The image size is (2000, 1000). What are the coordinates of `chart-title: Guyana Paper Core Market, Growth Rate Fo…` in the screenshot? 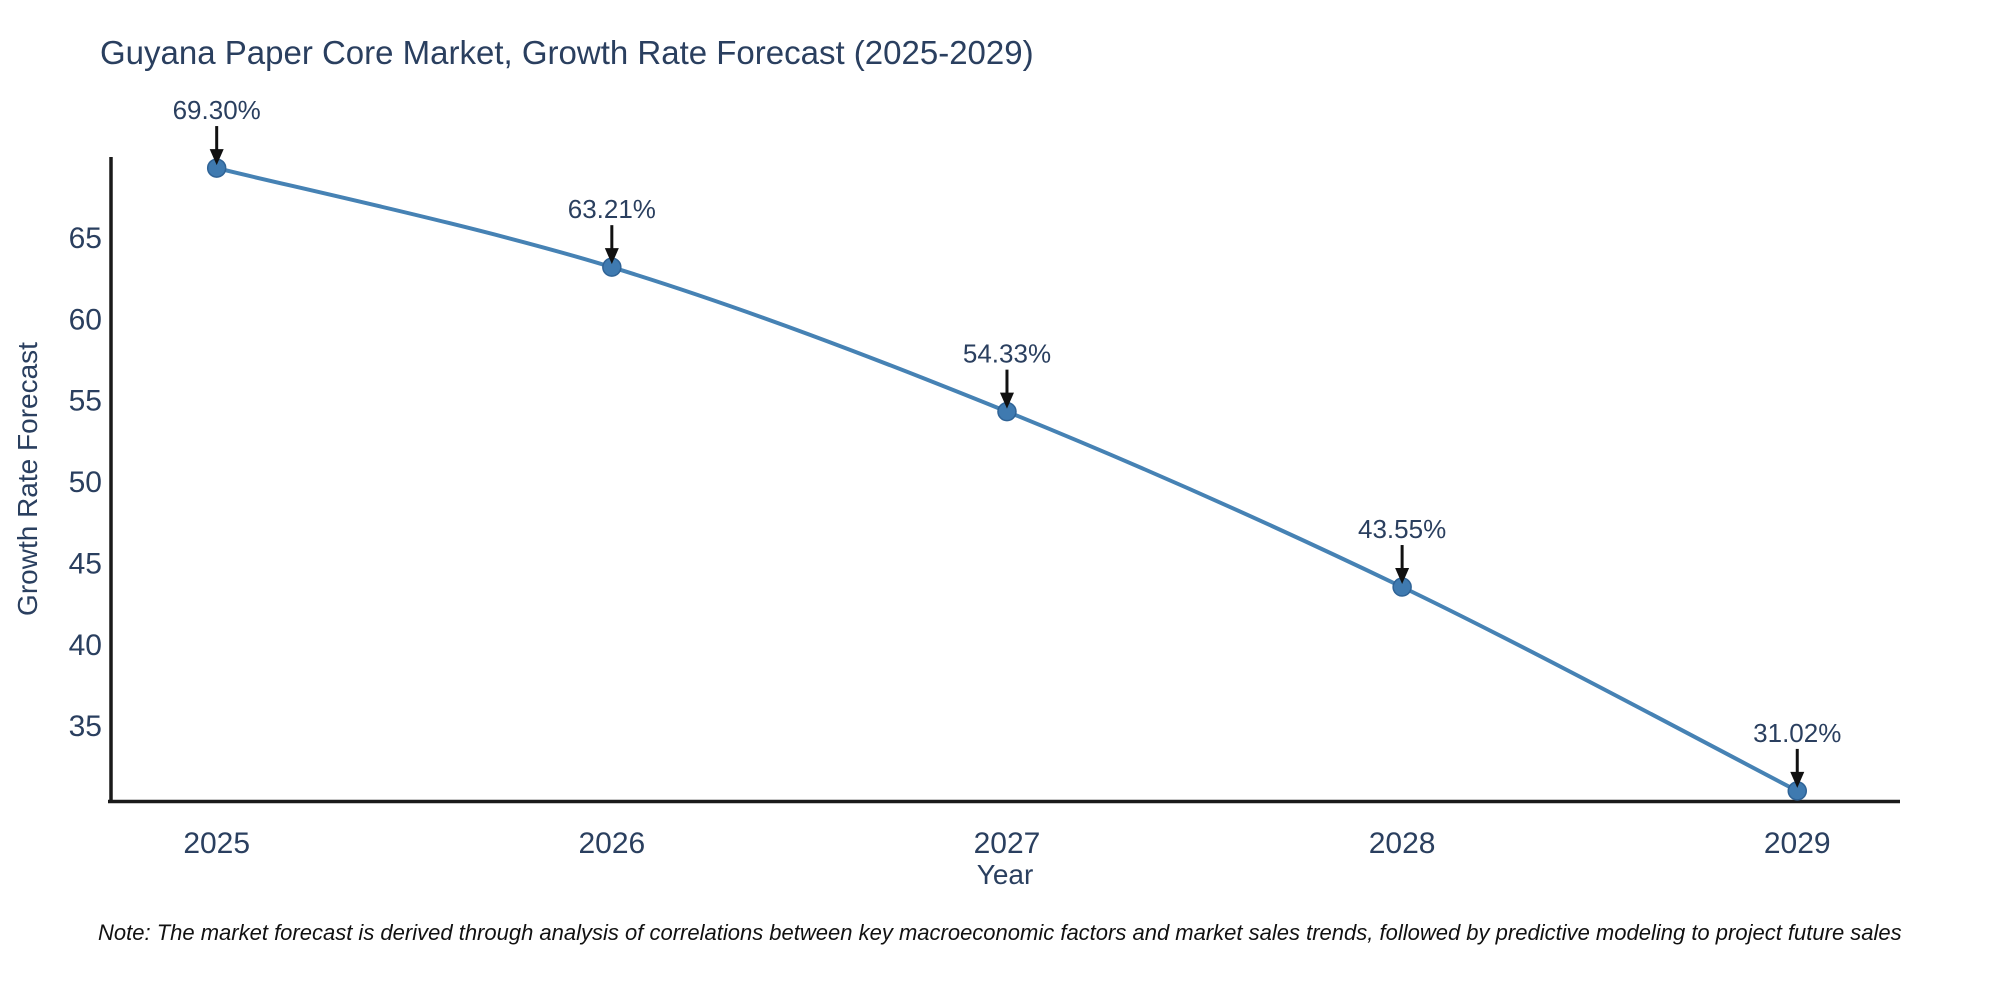 It's located at (567, 52).